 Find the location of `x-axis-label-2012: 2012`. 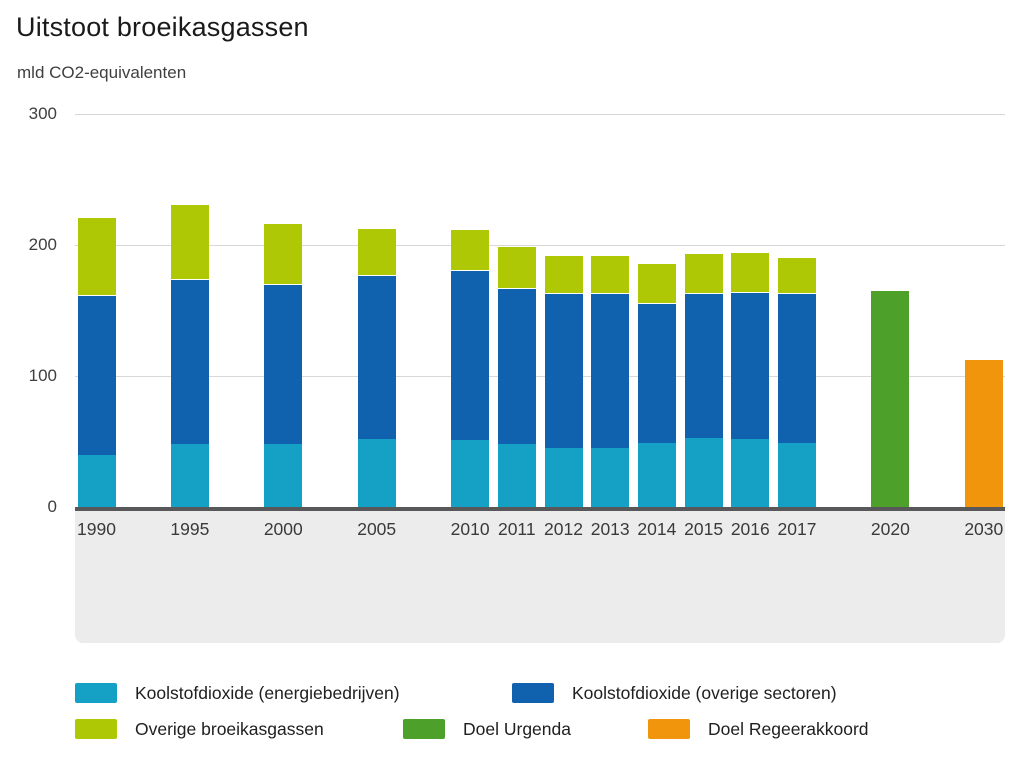

x-axis-label-2012: 2012 is located at coordinates (563, 529).